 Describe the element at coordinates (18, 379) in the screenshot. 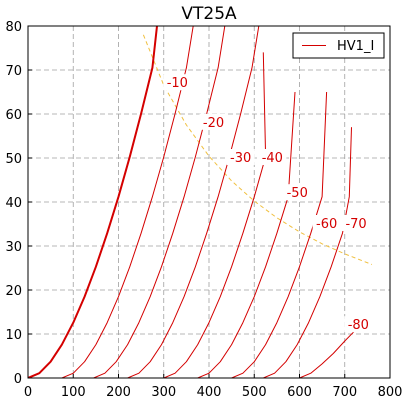

I see `y-tick-label: 0` at that location.